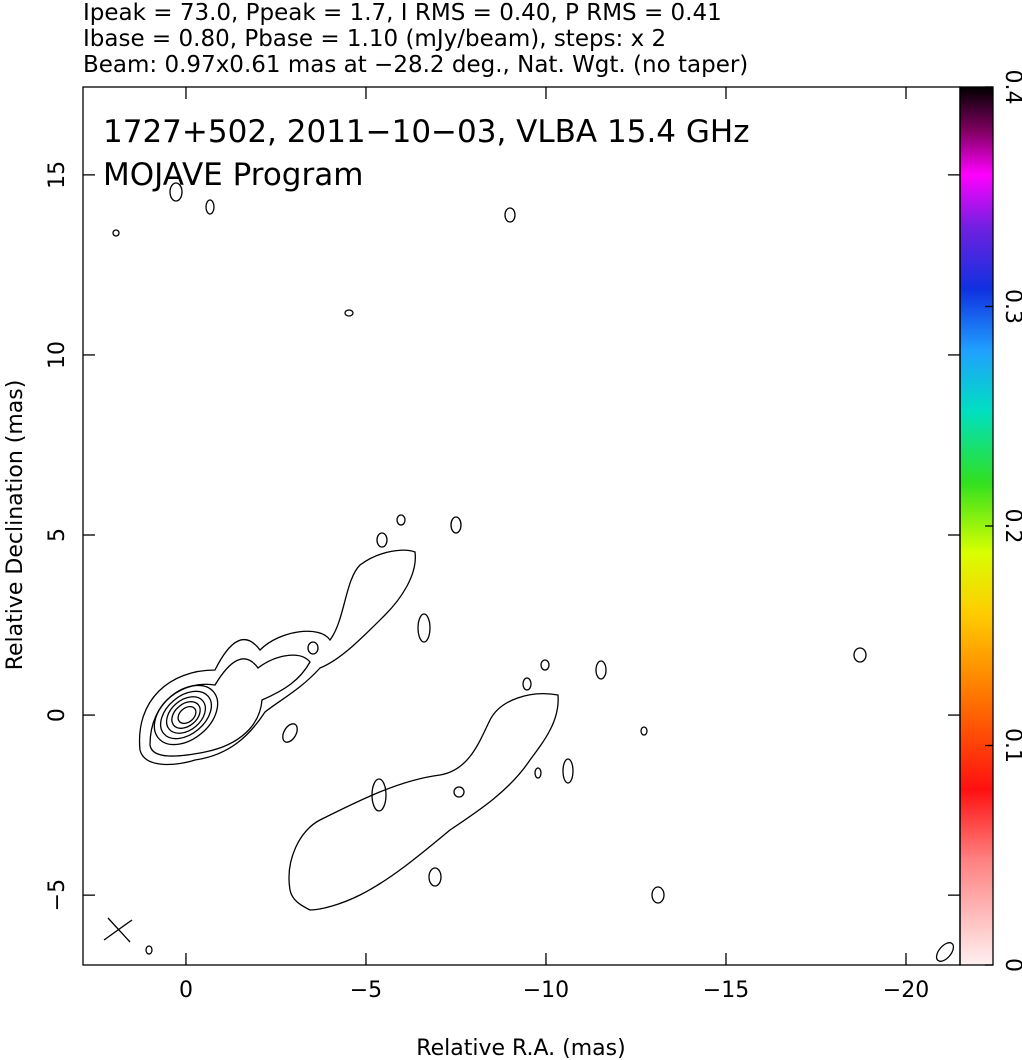 This screenshot has height=1060, width=1022. What do you see at coordinates (1011, 526) in the screenshot?
I see `colorbar-tick-label: 0.2` at bounding box center [1011, 526].